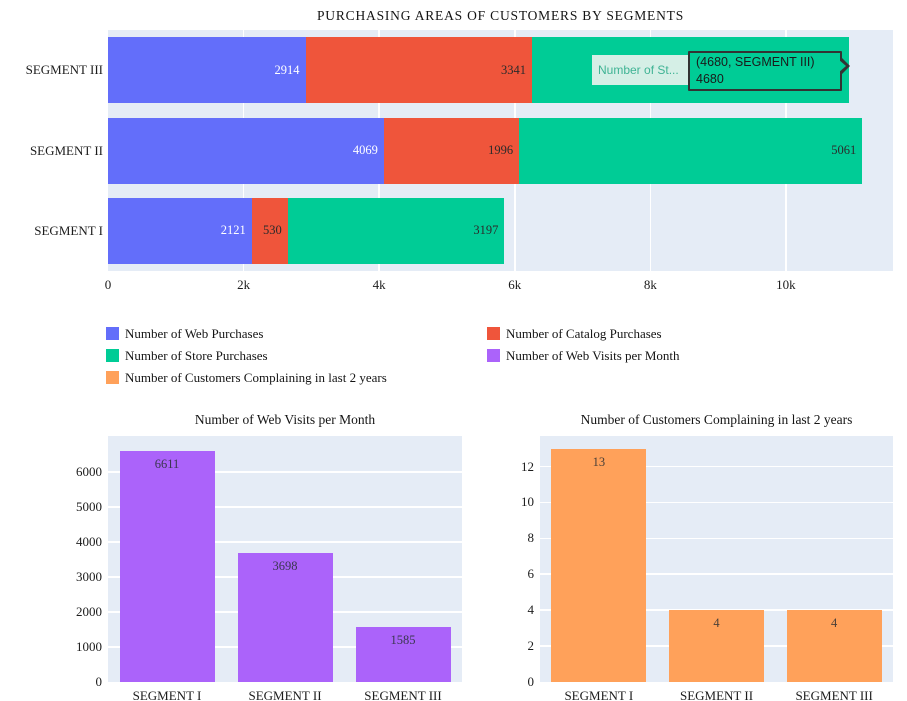 The height and width of the screenshot is (701, 907). Describe the element at coordinates (531, 646) in the screenshot. I see `y-tick-label: 2` at that location.